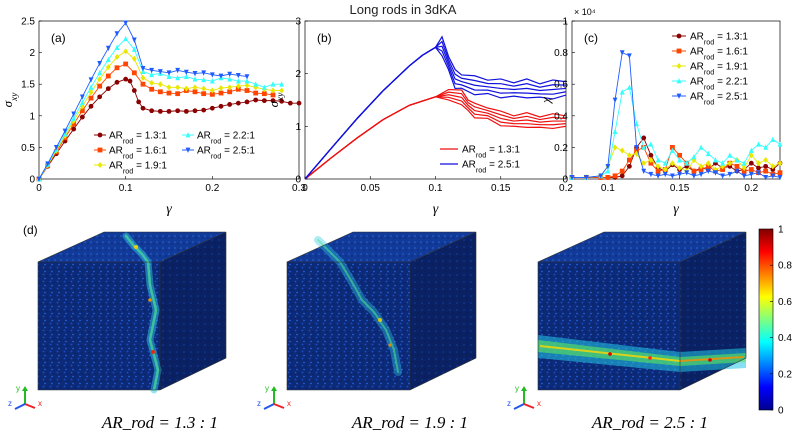  I want to click on axis-triad-1: y x z, so click(25, 397).